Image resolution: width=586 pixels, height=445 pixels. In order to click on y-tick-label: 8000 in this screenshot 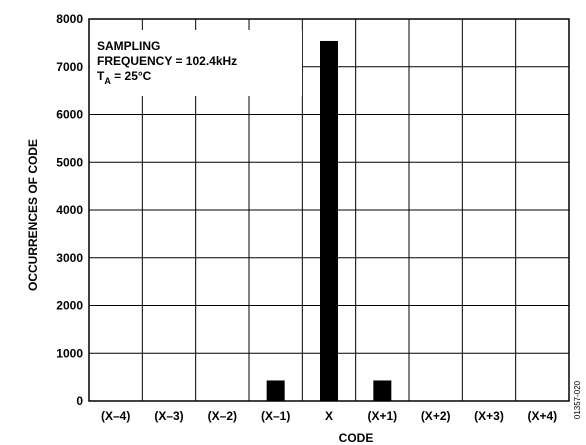, I will do `click(69, 19)`.